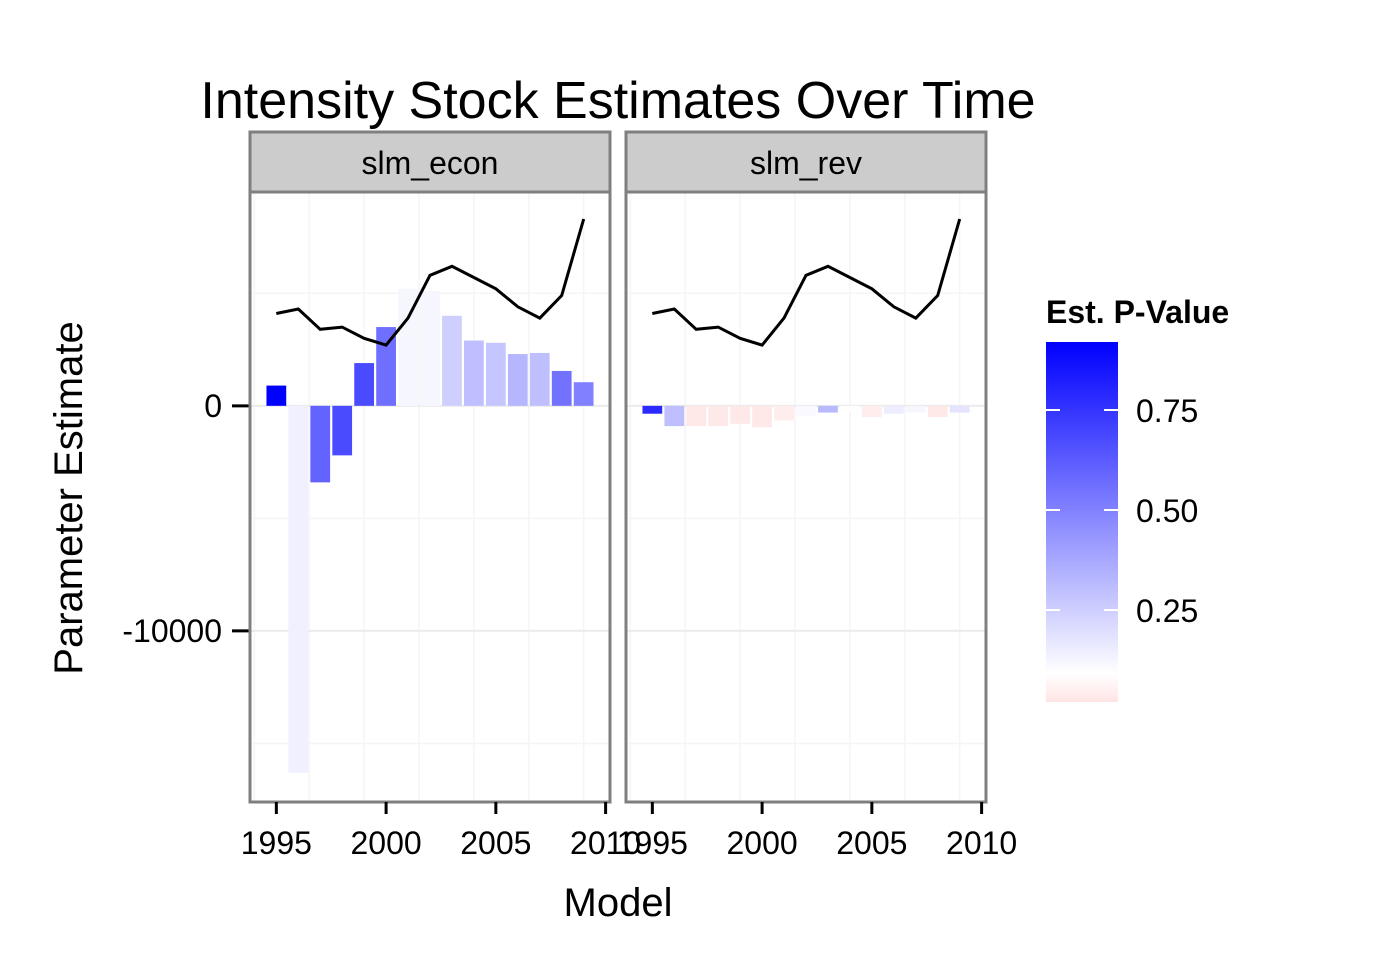 This screenshot has width=1396, height=961. Describe the element at coordinates (213, 406) in the screenshot. I see `y-tick-label: 0` at that location.